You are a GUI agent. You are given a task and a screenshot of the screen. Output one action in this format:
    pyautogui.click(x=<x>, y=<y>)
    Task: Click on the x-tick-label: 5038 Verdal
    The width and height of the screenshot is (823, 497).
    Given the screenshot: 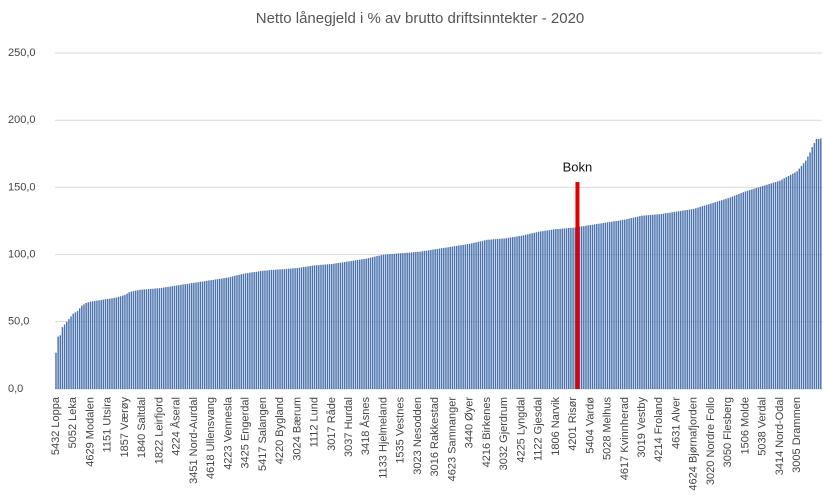 What is the action you would take?
    pyautogui.click(x=763, y=426)
    